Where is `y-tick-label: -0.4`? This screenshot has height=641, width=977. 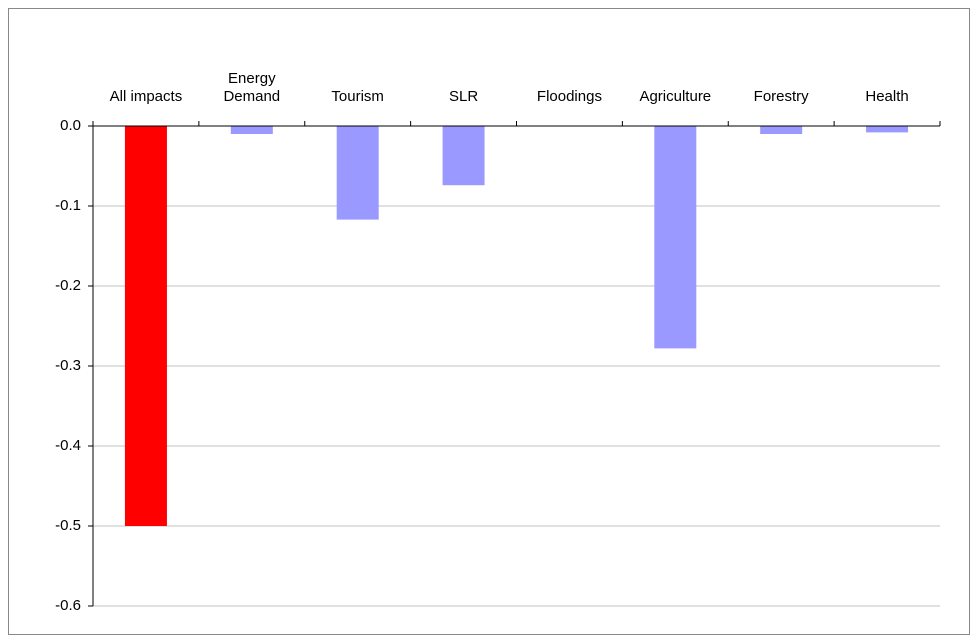 y-tick-label: -0.4 is located at coordinates (68, 445).